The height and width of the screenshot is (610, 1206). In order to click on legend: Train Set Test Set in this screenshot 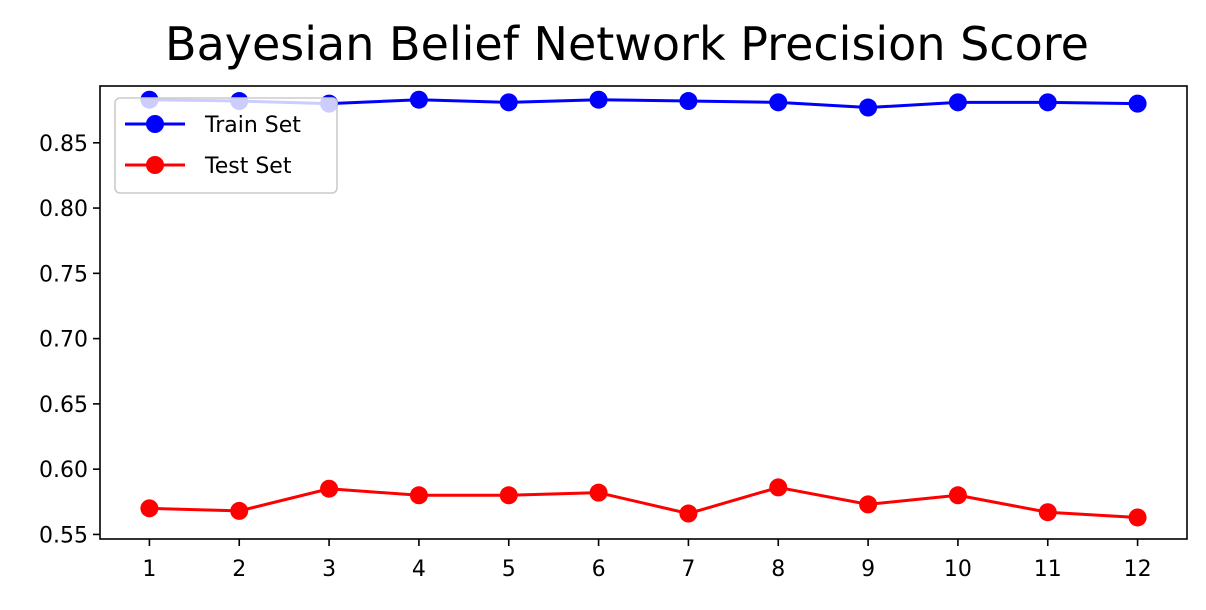, I will do `click(226, 145)`.